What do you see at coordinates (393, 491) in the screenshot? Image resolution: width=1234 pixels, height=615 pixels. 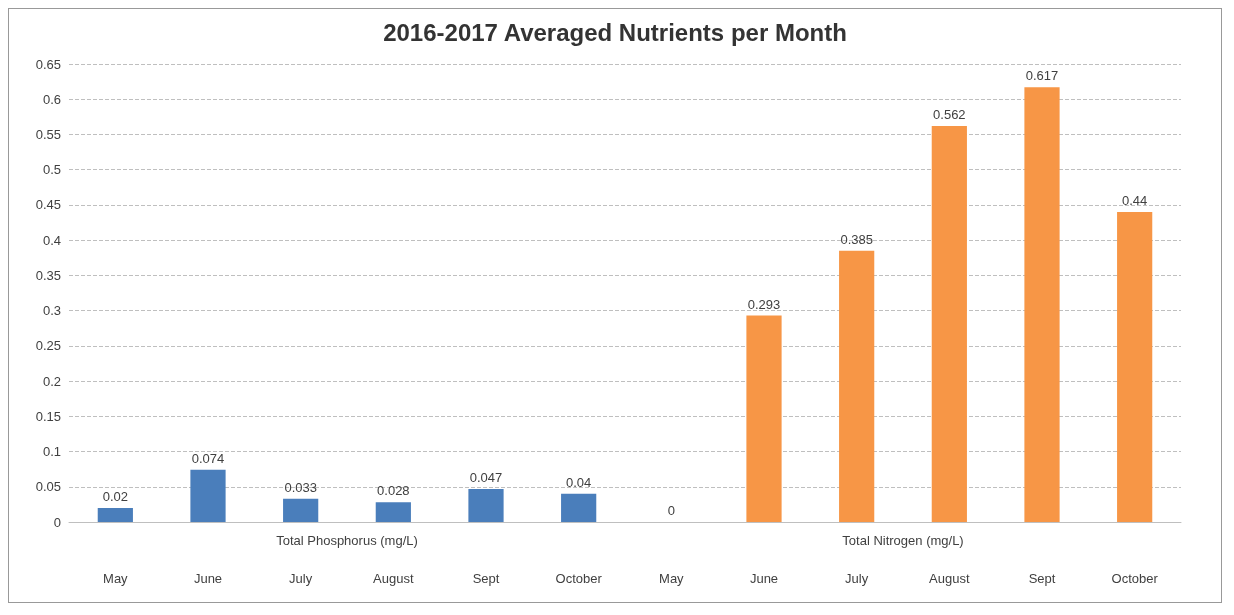 I see `data-label: 0.028` at bounding box center [393, 491].